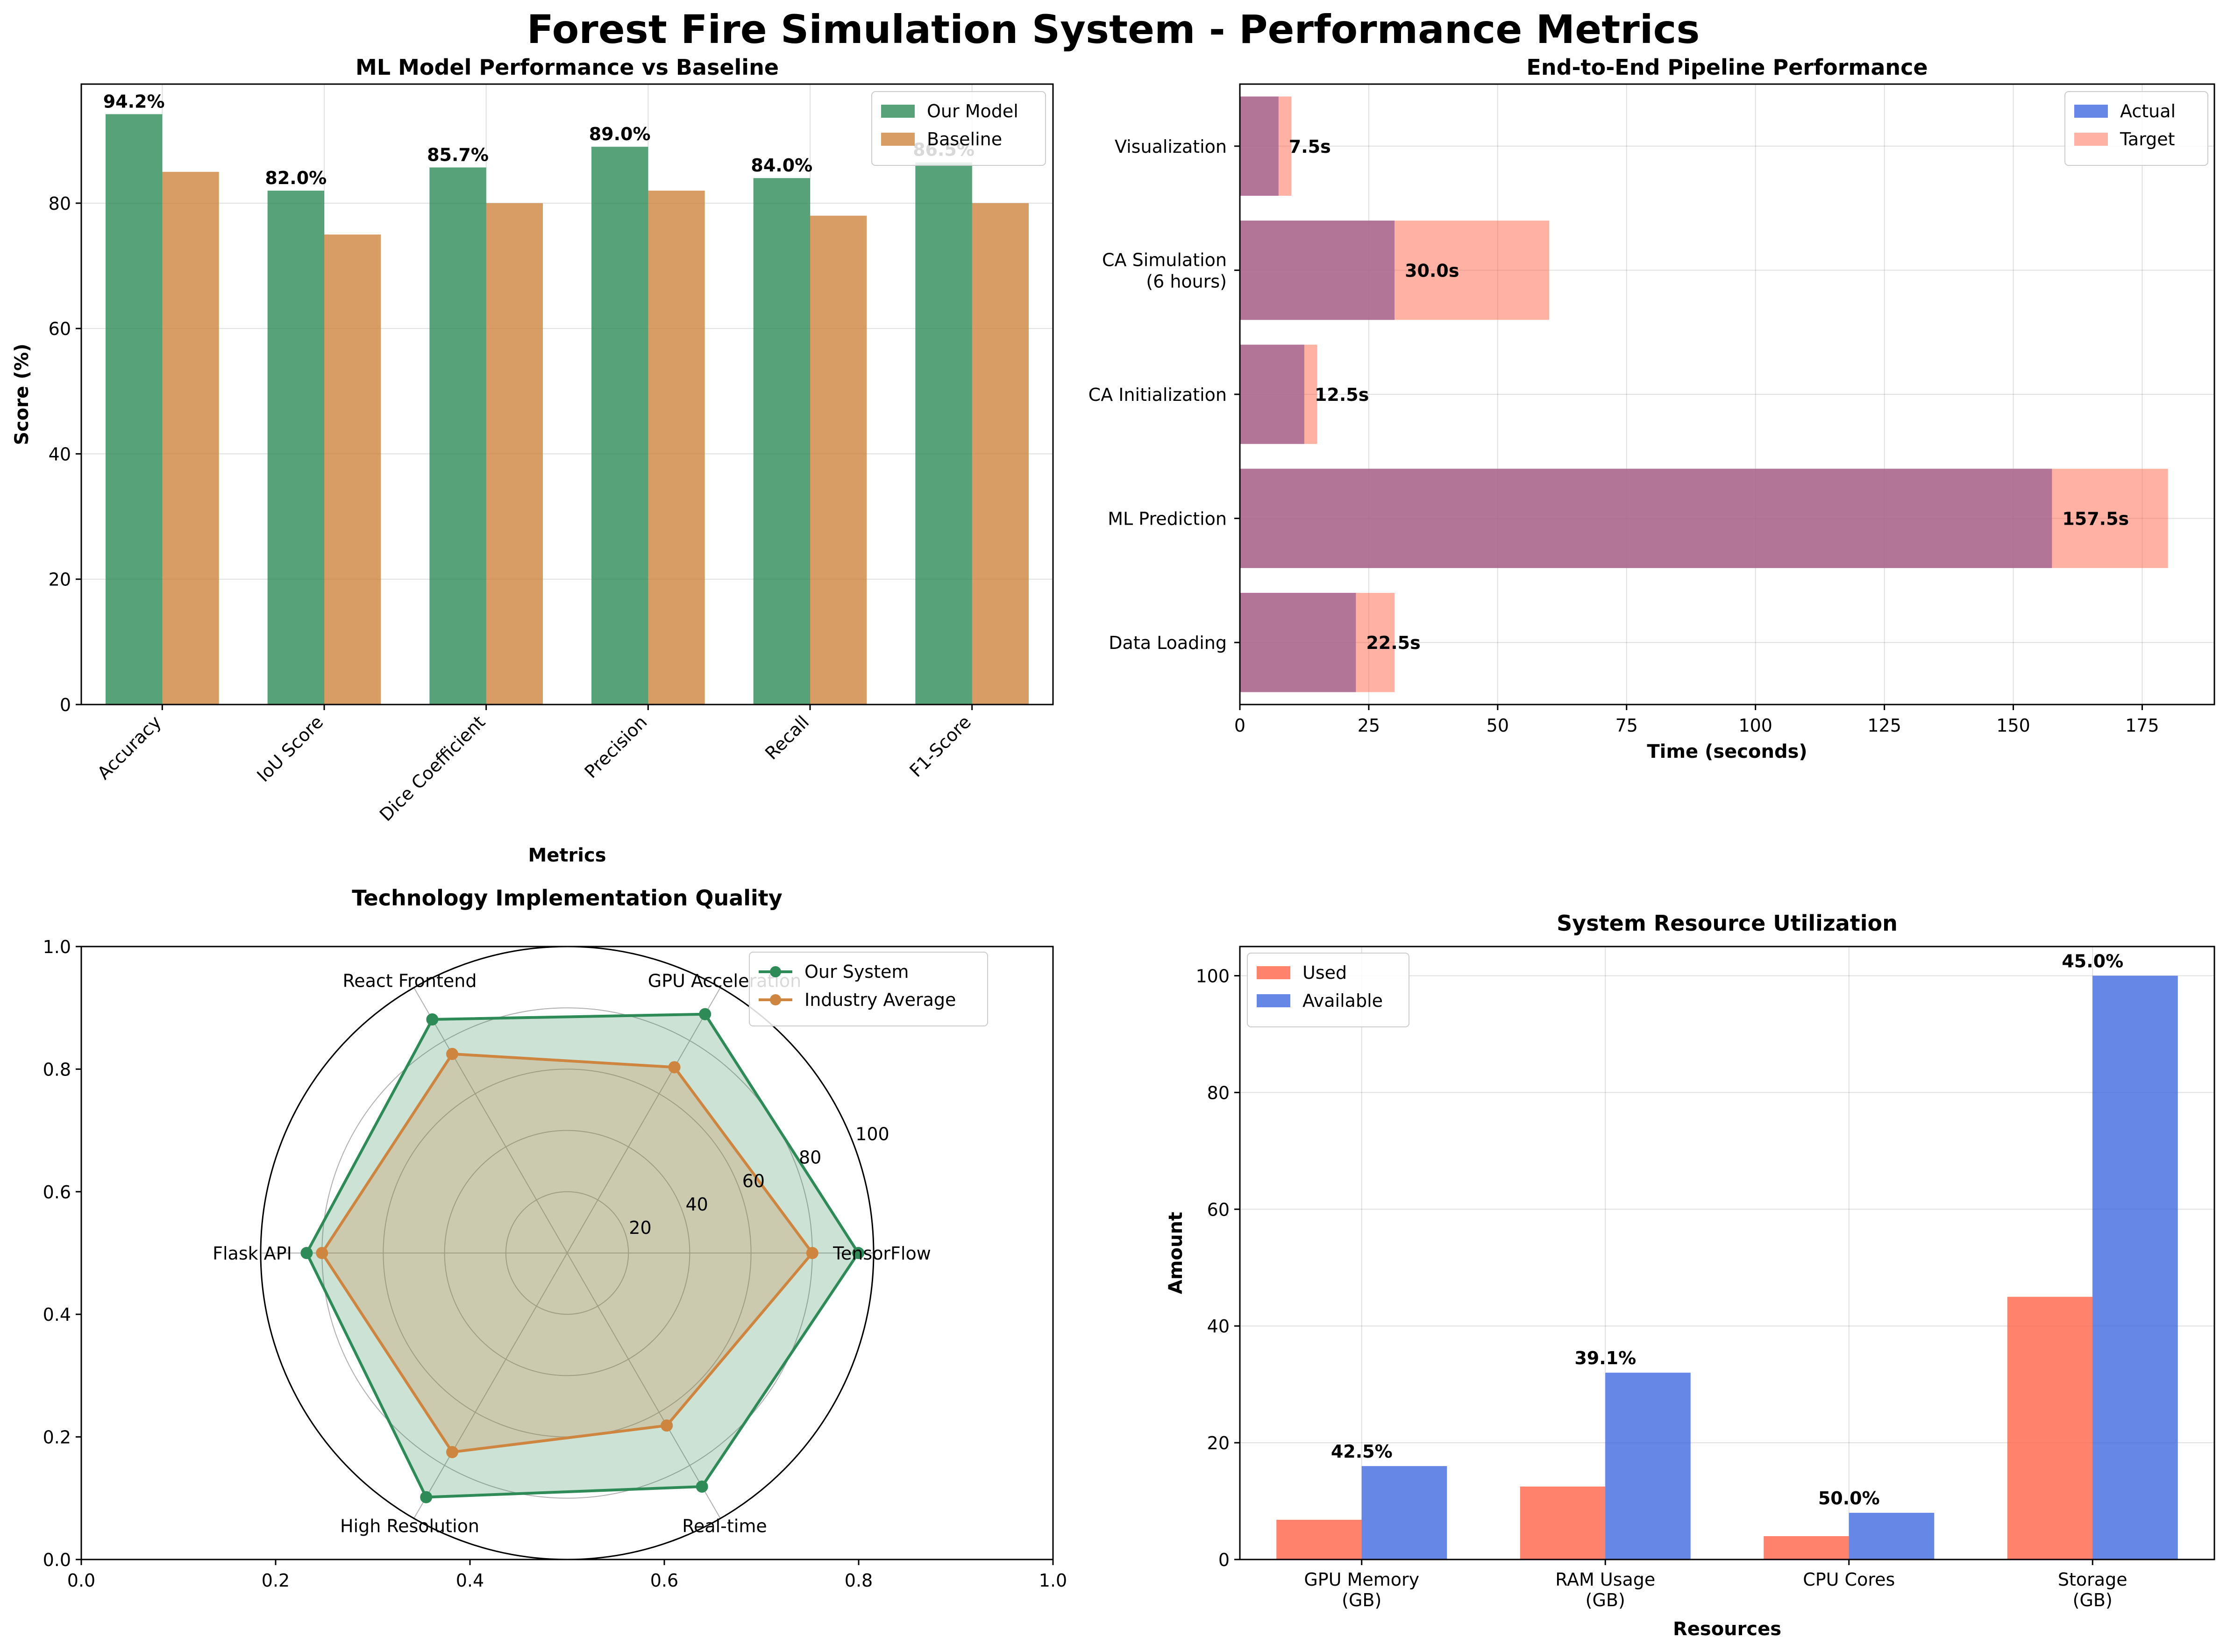 Image resolution: width=2227 pixels, height=1652 pixels. Describe the element at coordinates (1239, 725) in the screenshot. I see `x-tick-label: 0` at that location.